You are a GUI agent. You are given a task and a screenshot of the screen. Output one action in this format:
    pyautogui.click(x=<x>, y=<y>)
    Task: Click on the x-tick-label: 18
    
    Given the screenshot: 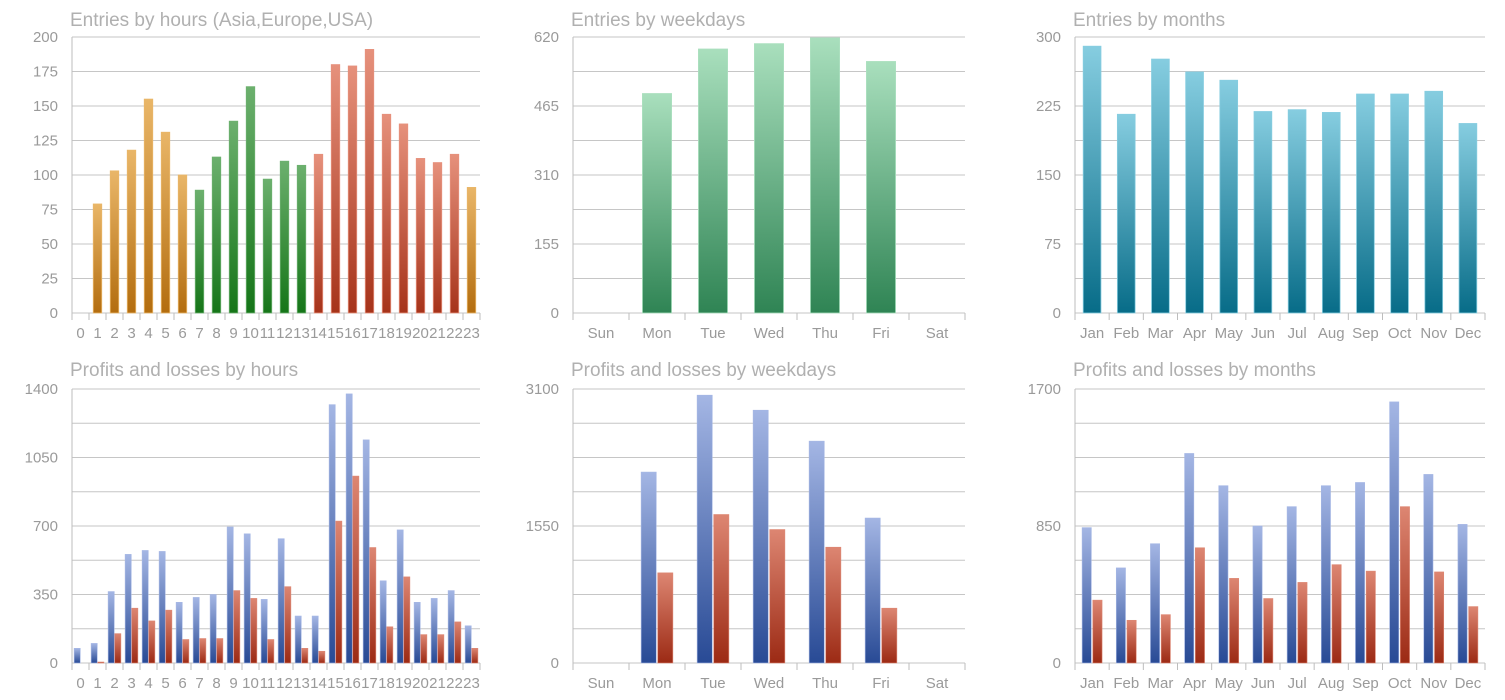 What is the action you would take?
    pyautogui.click(x=386, y=333)
    